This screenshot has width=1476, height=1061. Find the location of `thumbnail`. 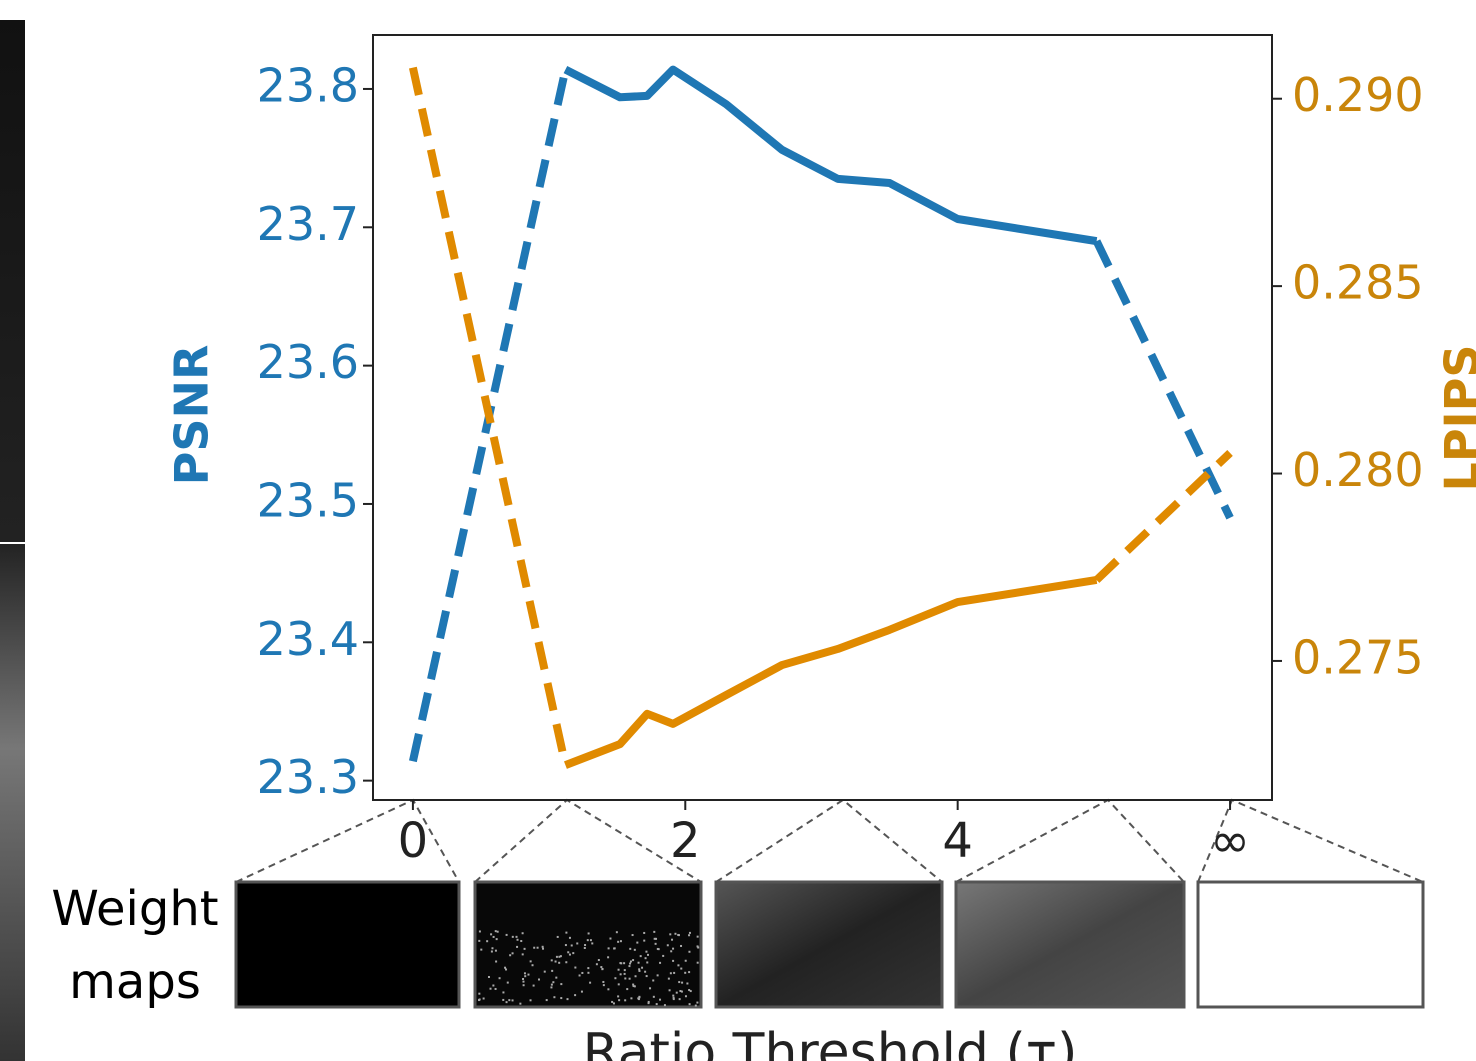

thumbnail is located at coordinates (1070, 944).